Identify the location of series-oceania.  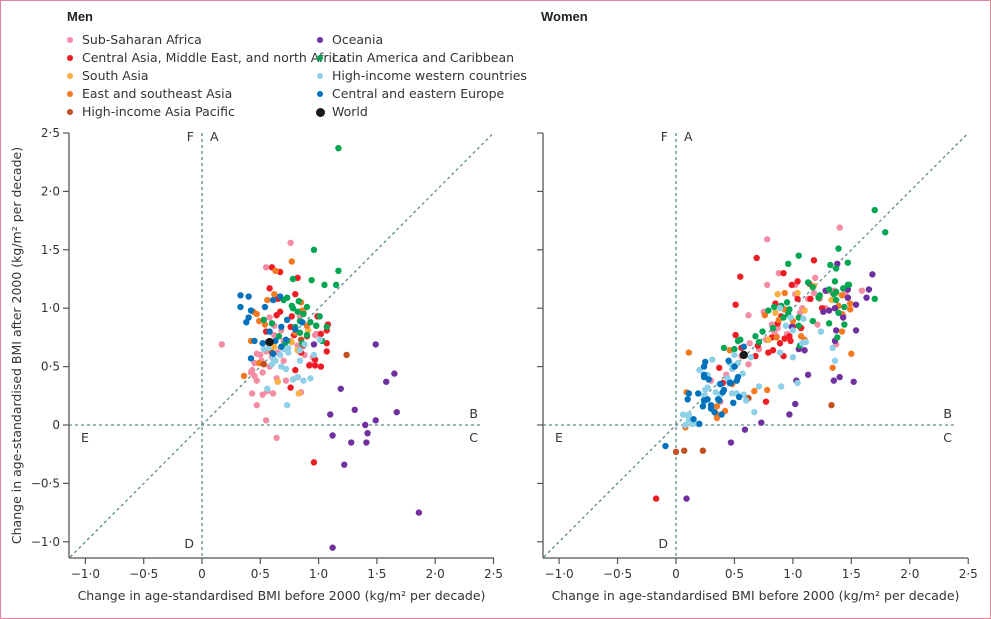
(366, 446).